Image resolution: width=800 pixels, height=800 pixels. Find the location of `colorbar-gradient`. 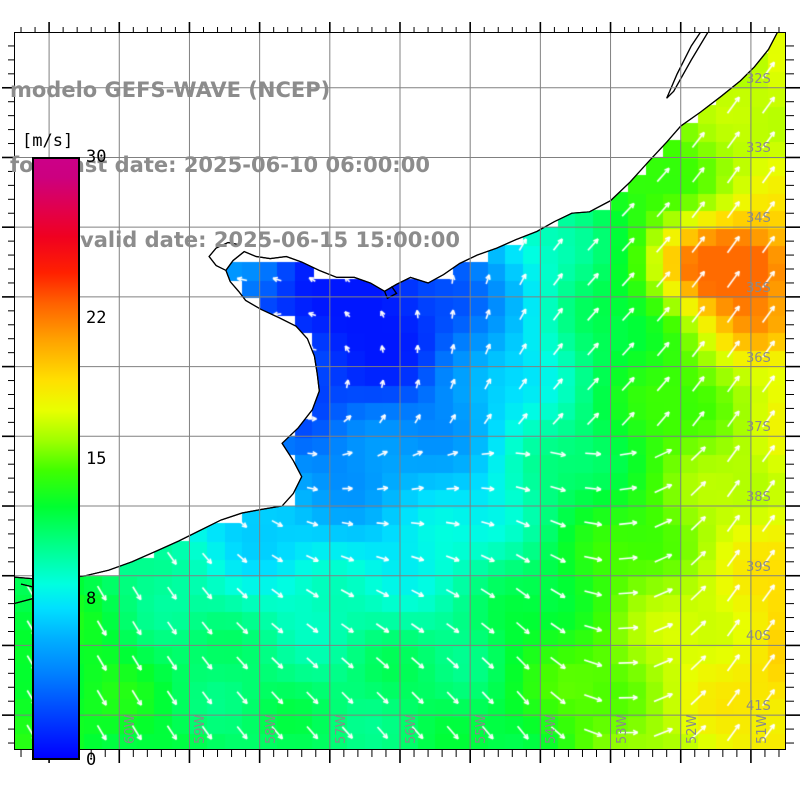

colorbar-gradient is located at coordinates (56, 458).